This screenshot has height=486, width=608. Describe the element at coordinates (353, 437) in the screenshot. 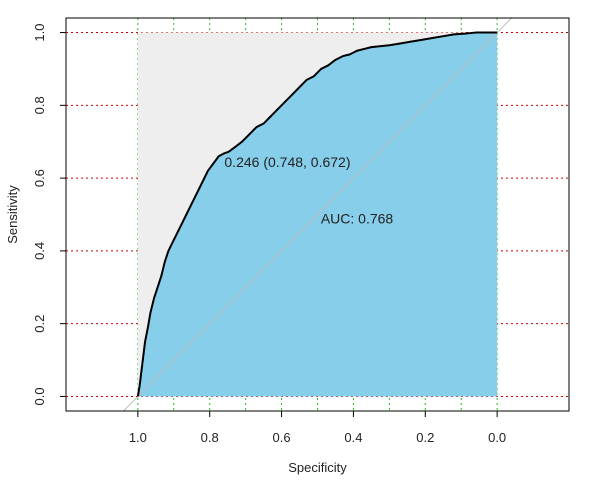

I see `x-tick-label-3: 0.4` at that location.